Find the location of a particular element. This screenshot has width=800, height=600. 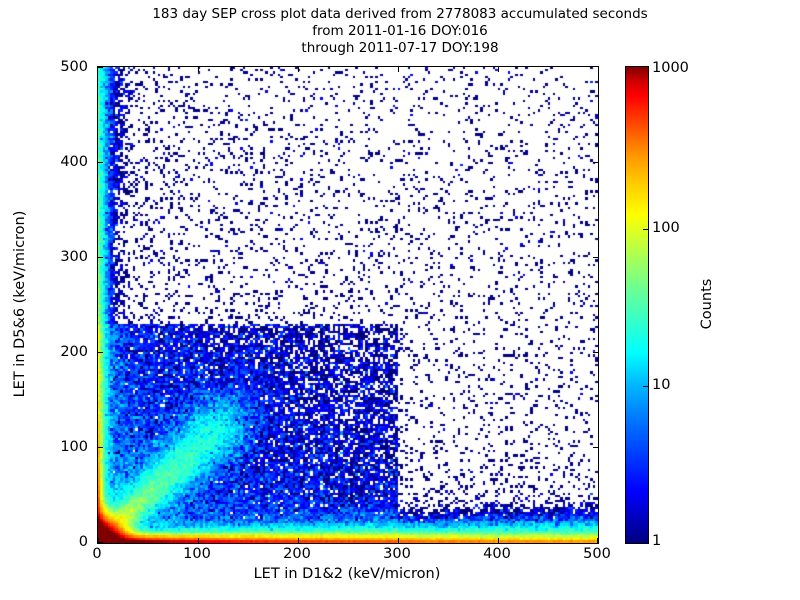

y-axis-label: LET in D5&6 (keV/micron) is located at coordinates (20, 304).